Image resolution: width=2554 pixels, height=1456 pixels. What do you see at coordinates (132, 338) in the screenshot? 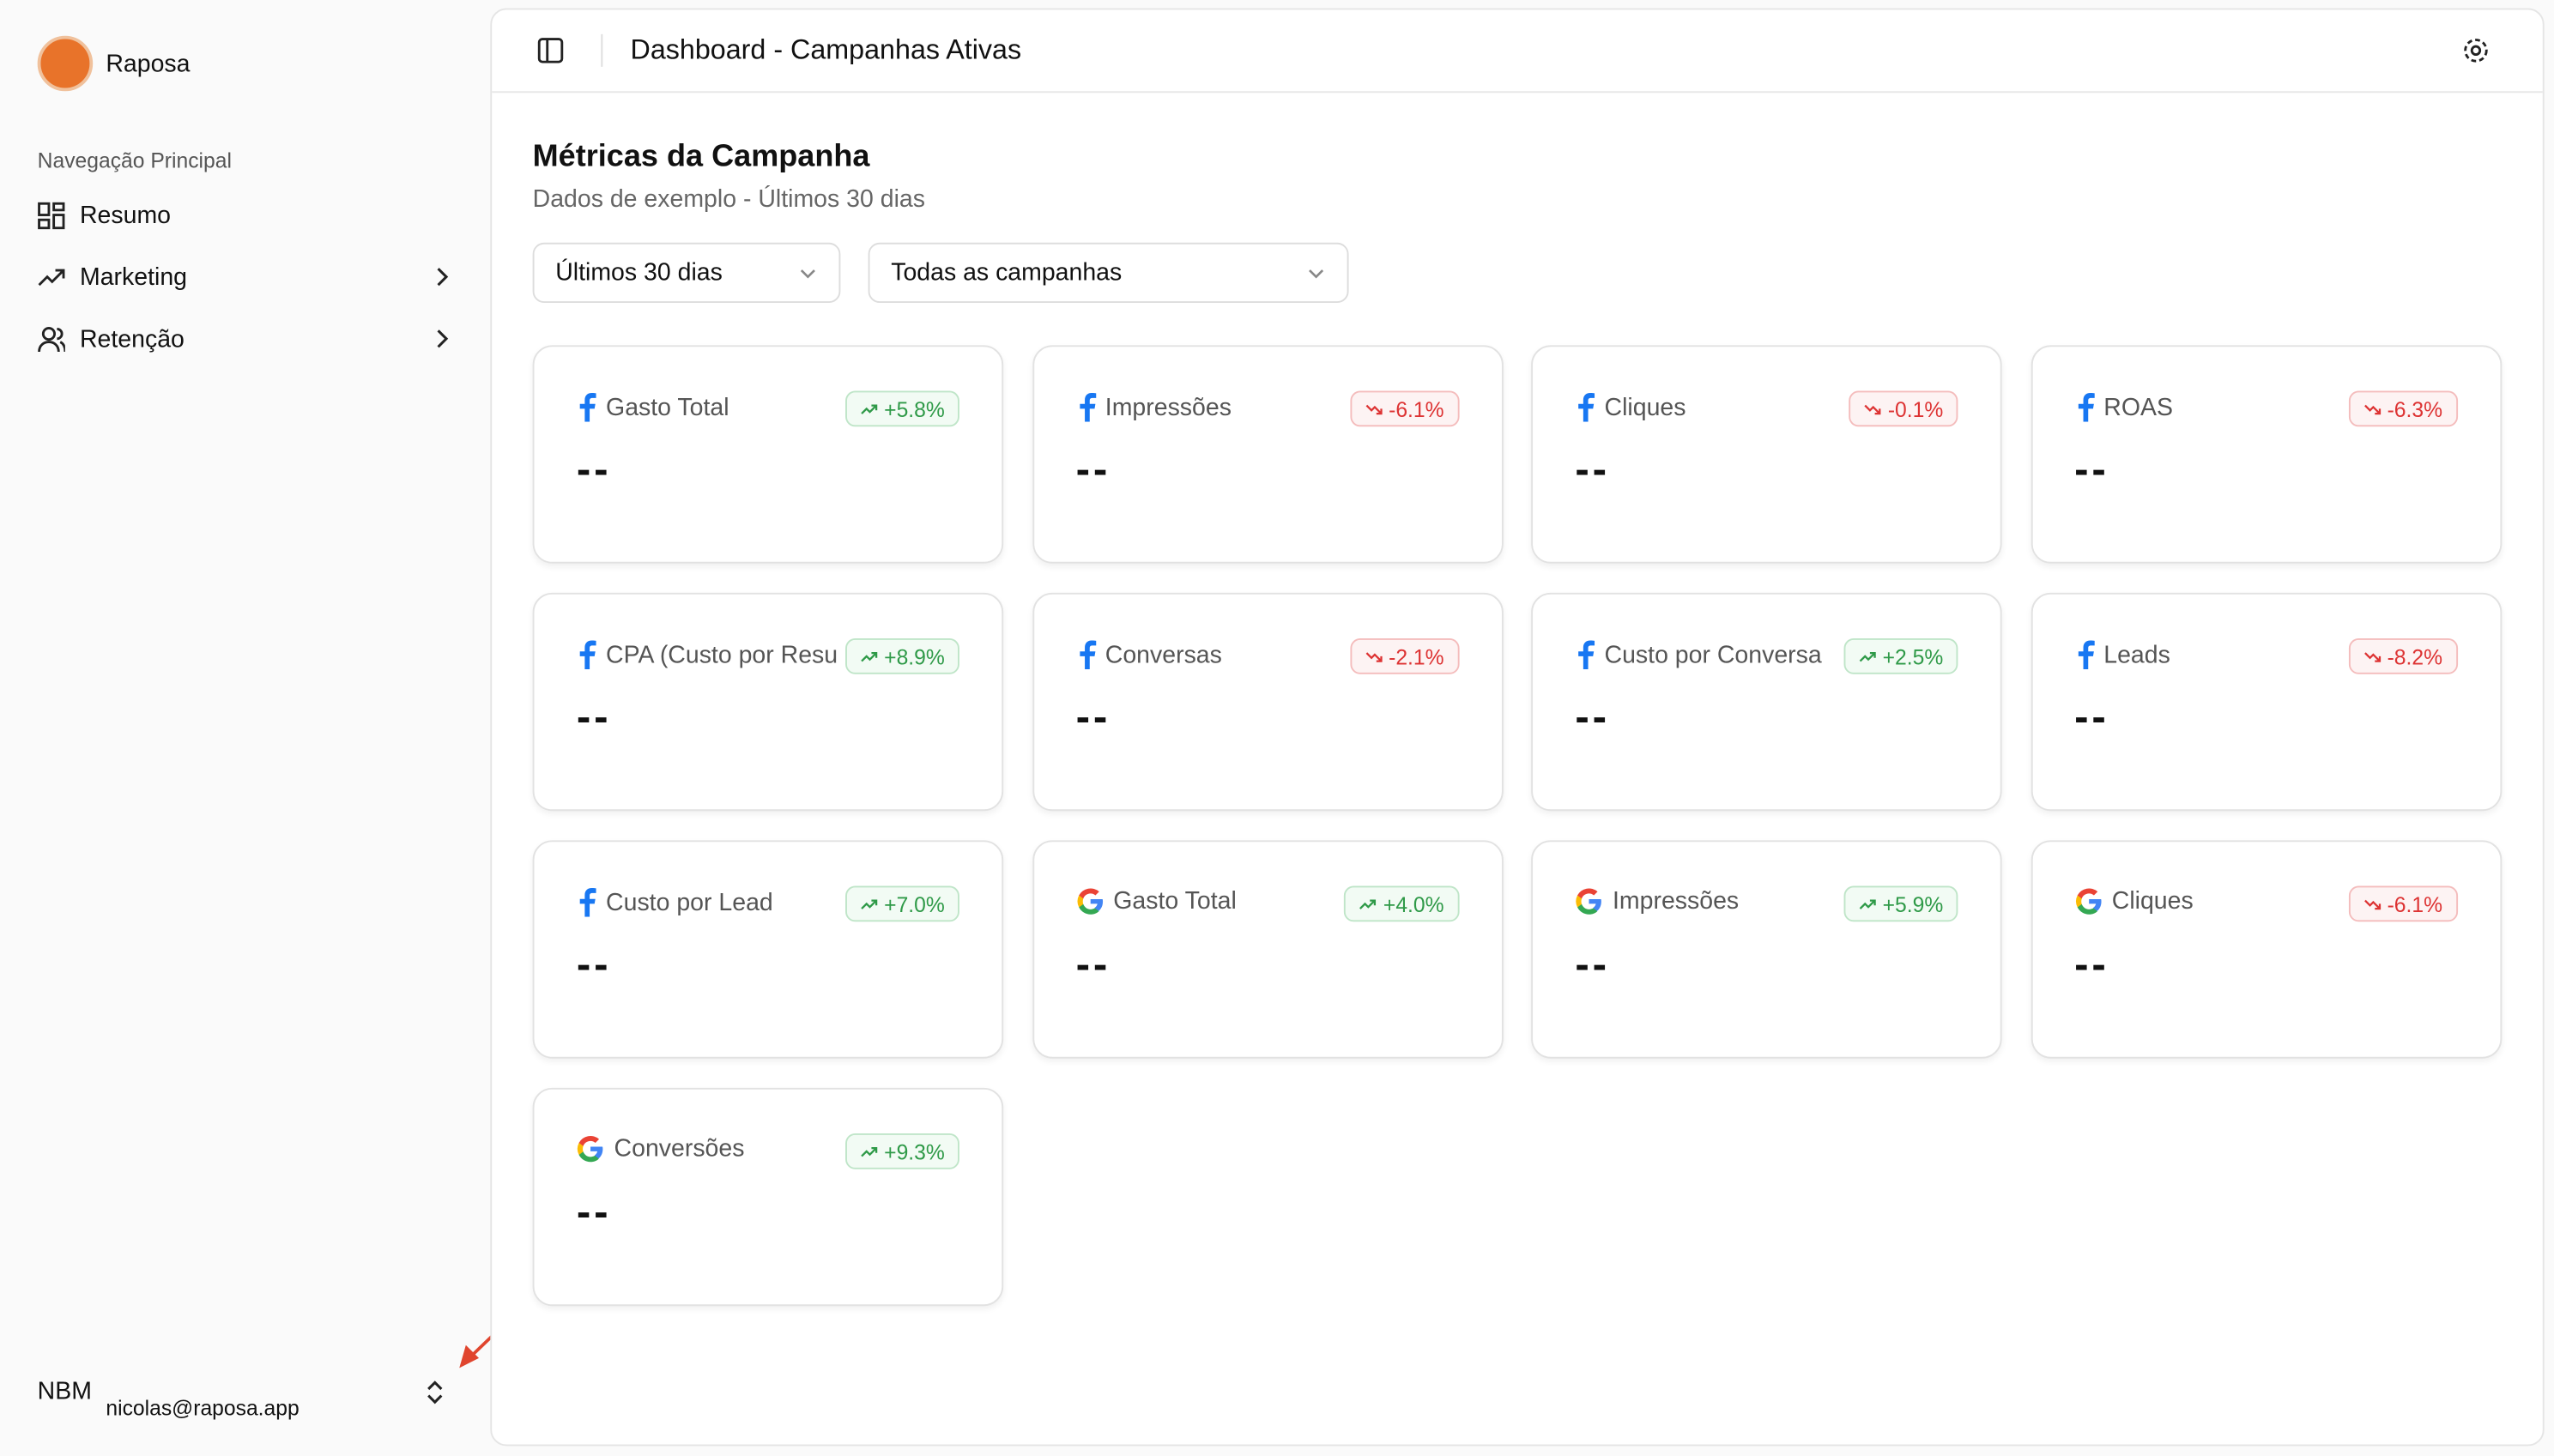
I see `nav-label: Retenção` at bounding box center [132, 338].